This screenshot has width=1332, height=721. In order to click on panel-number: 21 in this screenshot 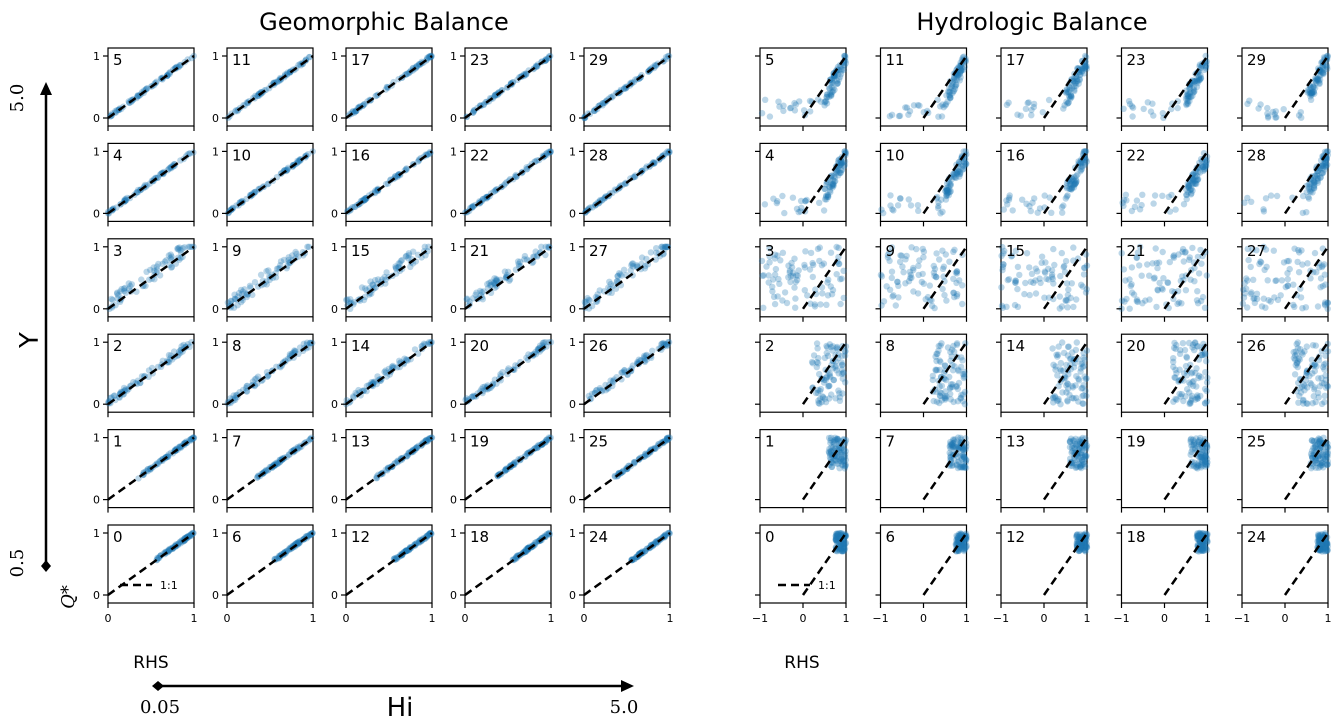, I will do `click(1136, 251)`.